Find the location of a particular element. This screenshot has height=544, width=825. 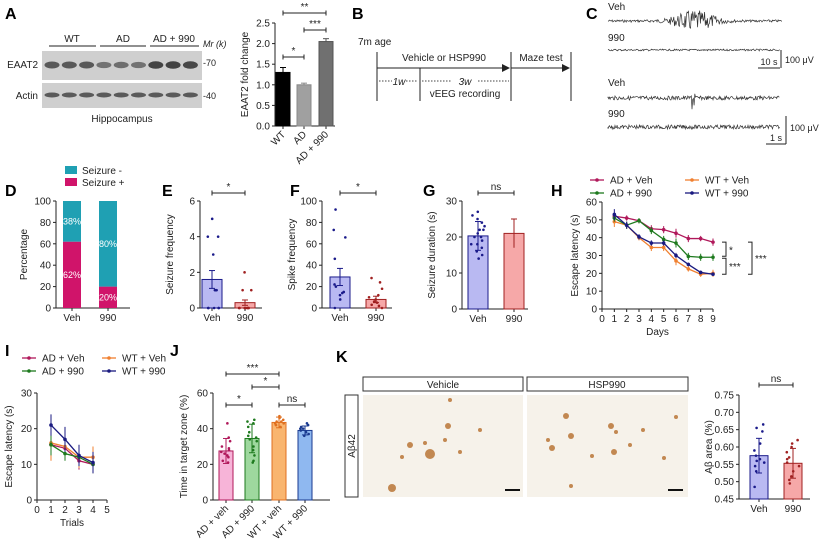

timeline-recording: vEEG recording is located at coordinates (465, 94).